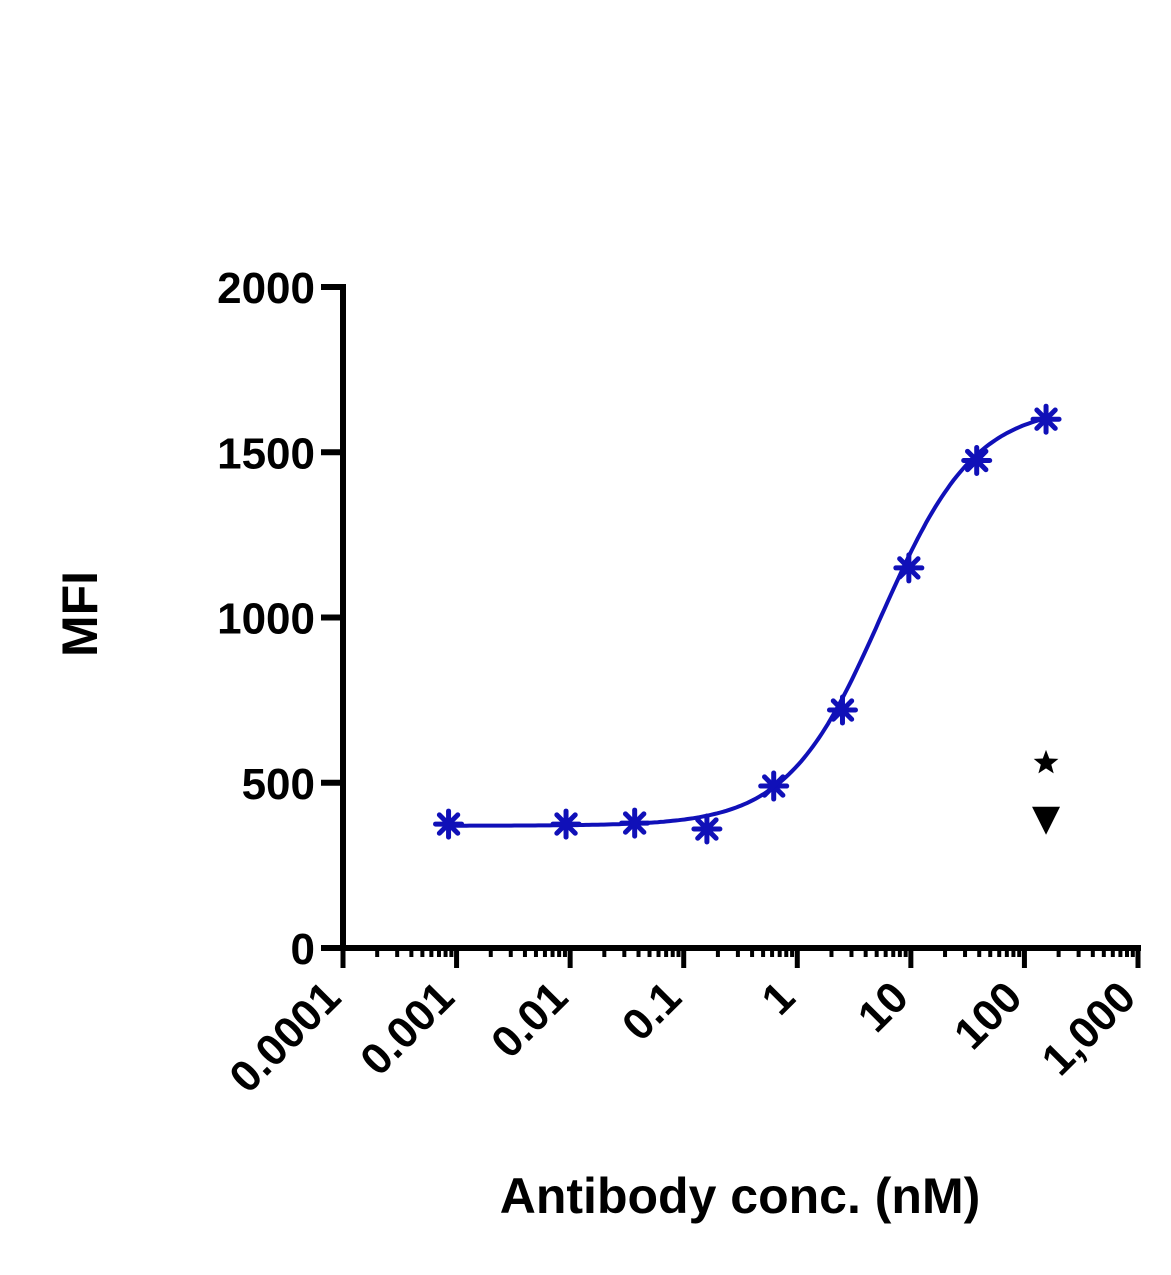  What do you see at coordinates (778, 998) in the screenshot?
I see `x-tick-label: 1` at bounding box center [778, 998].